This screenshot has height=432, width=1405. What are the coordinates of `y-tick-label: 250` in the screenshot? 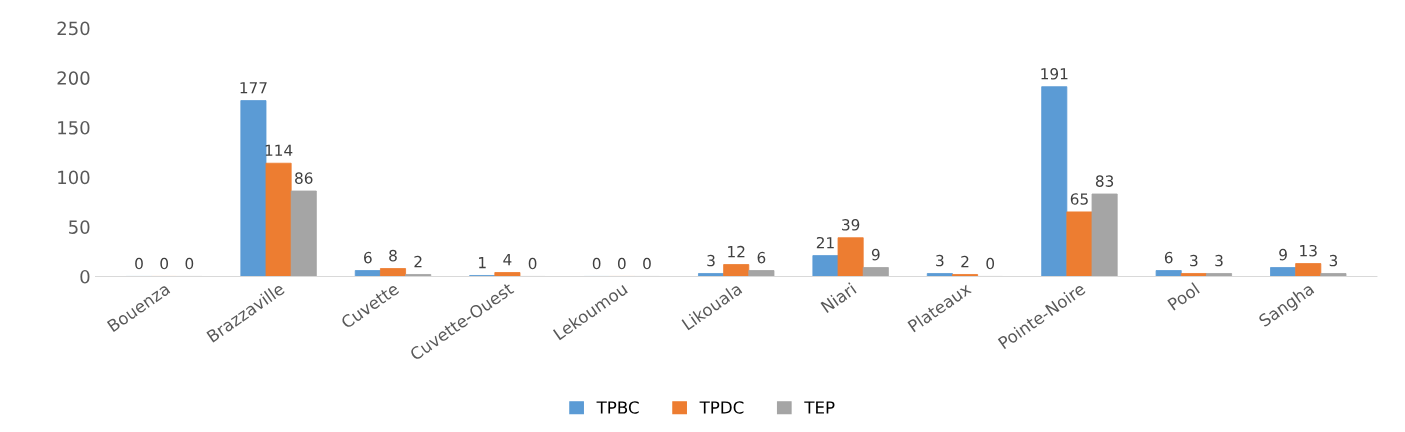 It's located at (73, 28).